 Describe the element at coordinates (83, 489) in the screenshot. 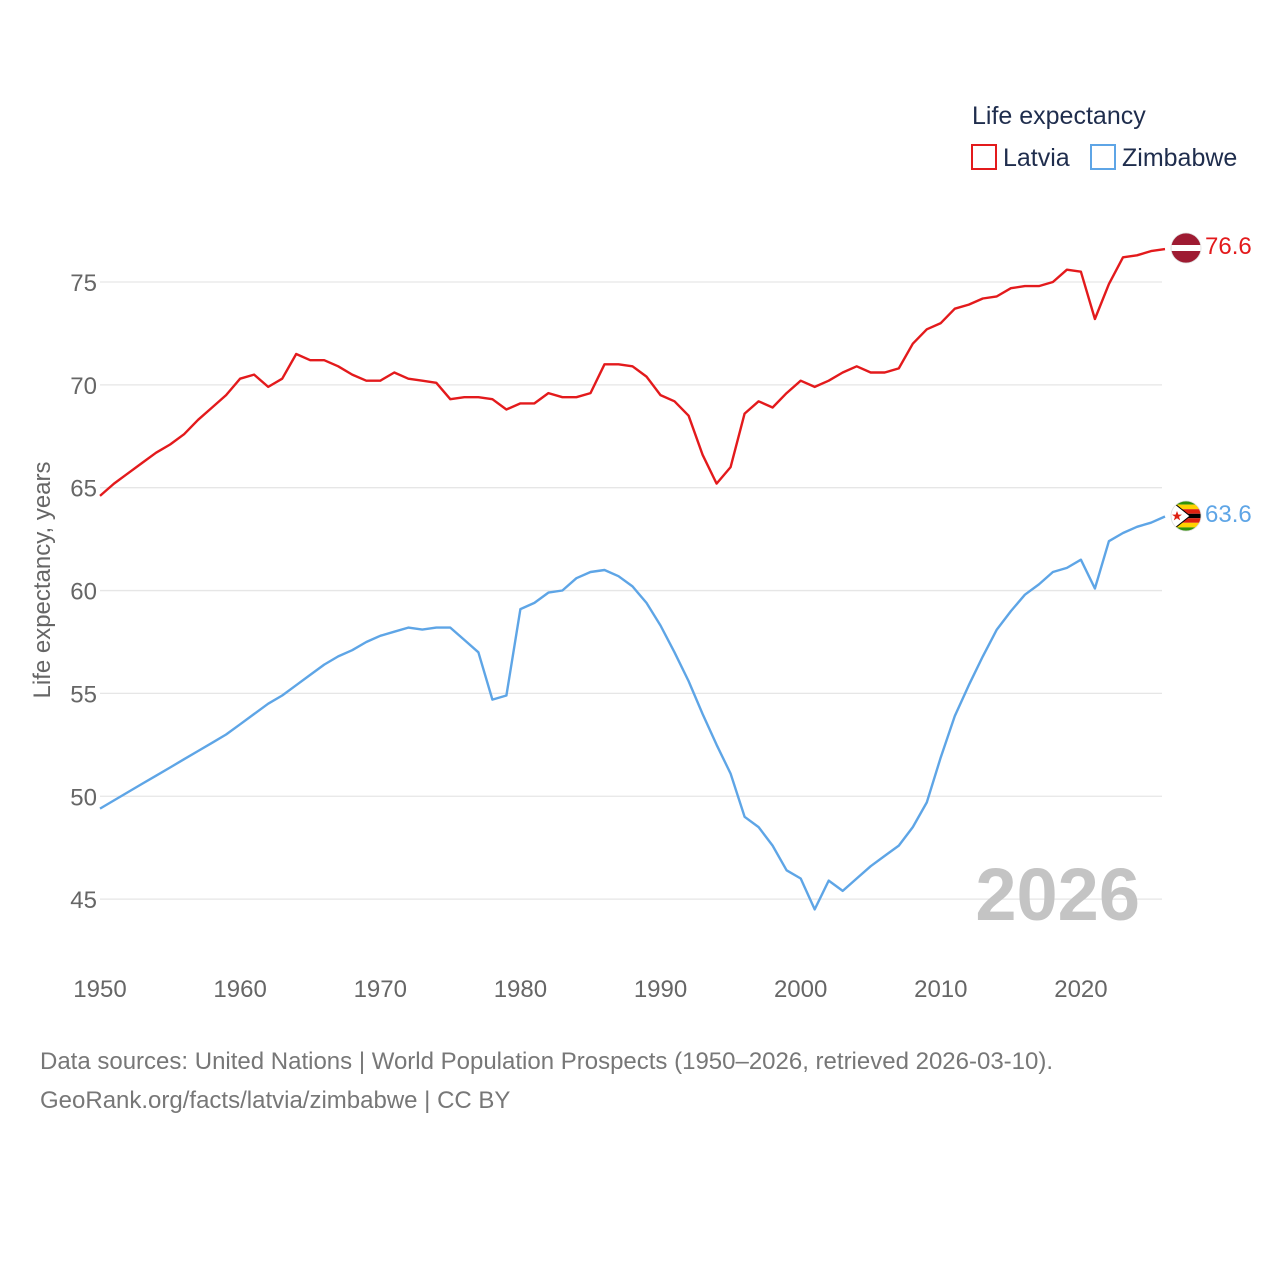

I see `y-tick-label: 65` at that location.